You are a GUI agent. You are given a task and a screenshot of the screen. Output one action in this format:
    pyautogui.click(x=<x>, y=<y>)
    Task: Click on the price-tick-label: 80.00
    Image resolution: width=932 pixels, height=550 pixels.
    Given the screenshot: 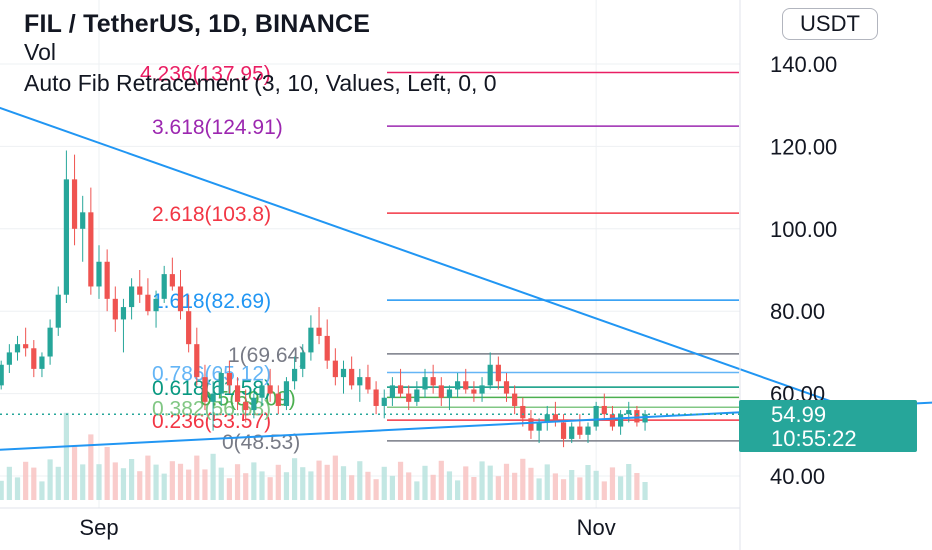 What is the action you would take?
    pyautogui.click(x=797, y=311)
    